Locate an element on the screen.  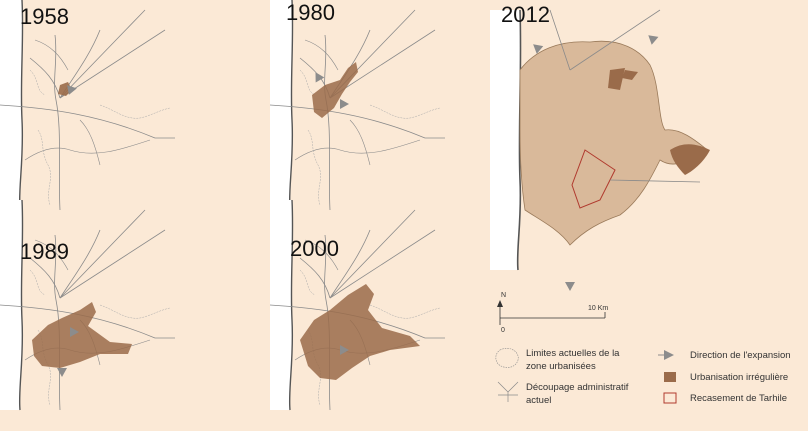
legend-admin-label: Découpage administratif actuel is located at coordinates (577, 394).